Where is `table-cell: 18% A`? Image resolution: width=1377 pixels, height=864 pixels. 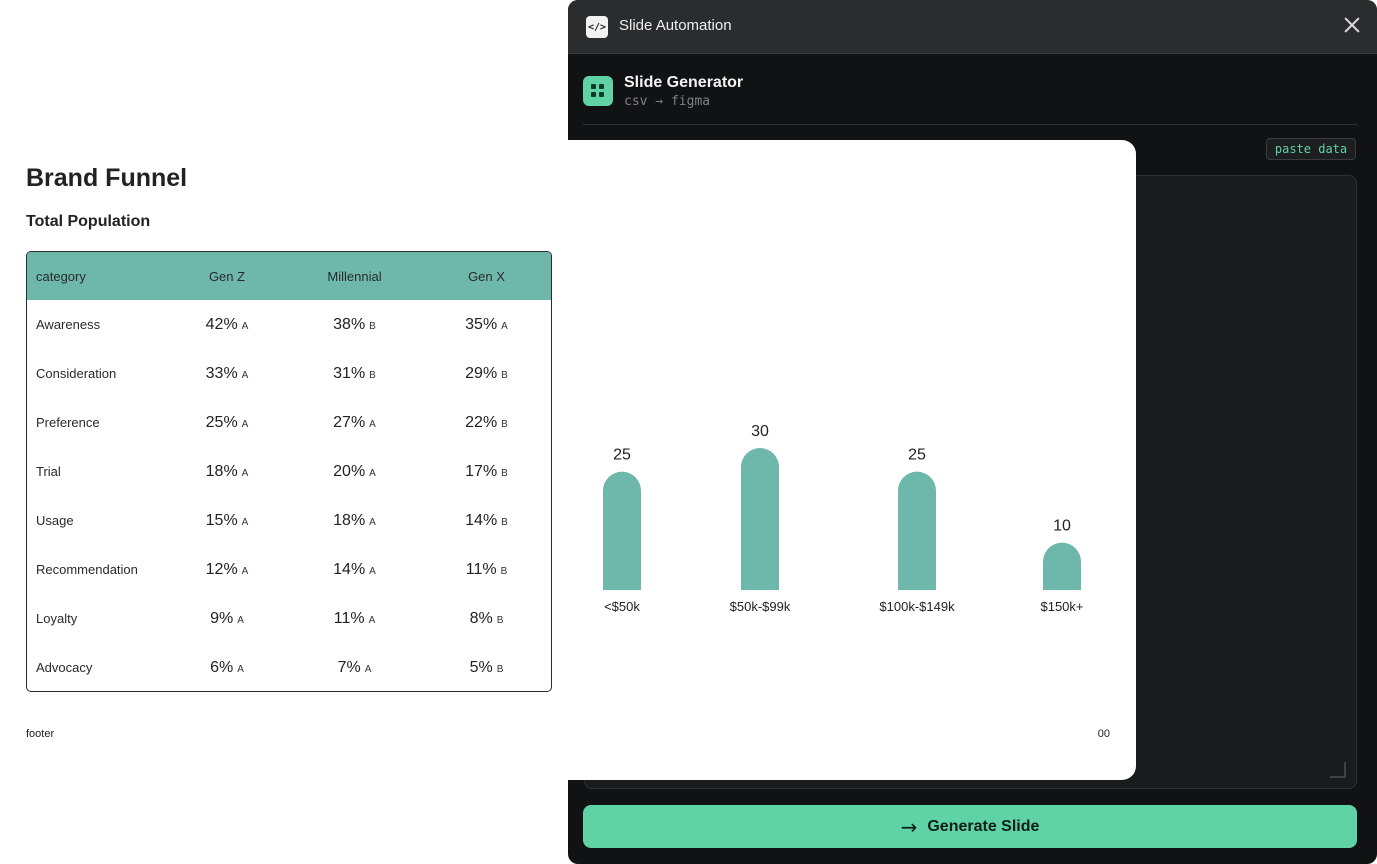
table-cell: 18% A is located at coordinates (227, 472).